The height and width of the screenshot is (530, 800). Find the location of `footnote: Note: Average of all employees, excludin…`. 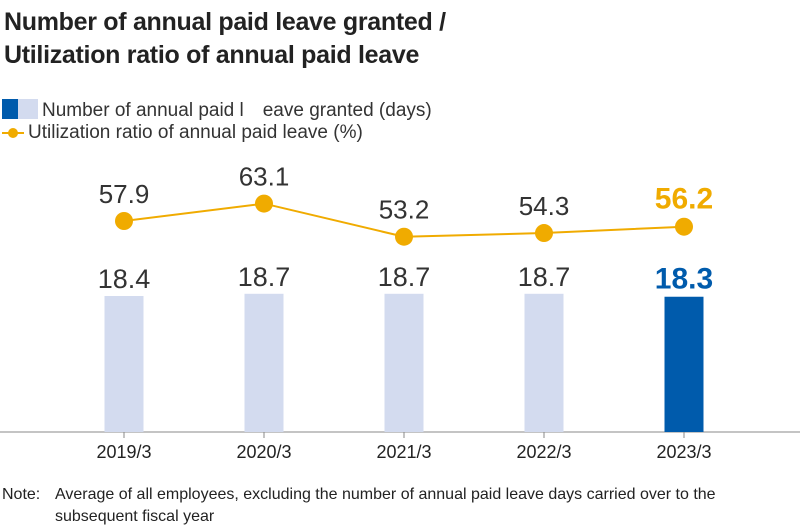

footnote: Note: Average of all employees, excludin… is located at coordinates (378, 506).